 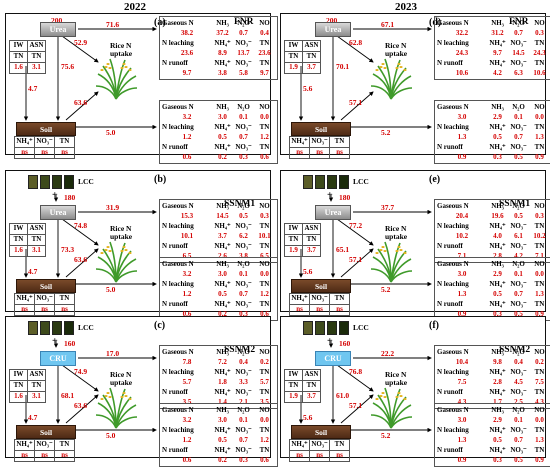 What do you see at coordinates (225, 256) in the screenshot?
I see `top-runoff-values: 6.5 2.6 3.8 6.5` at bounding box center [225, 256].